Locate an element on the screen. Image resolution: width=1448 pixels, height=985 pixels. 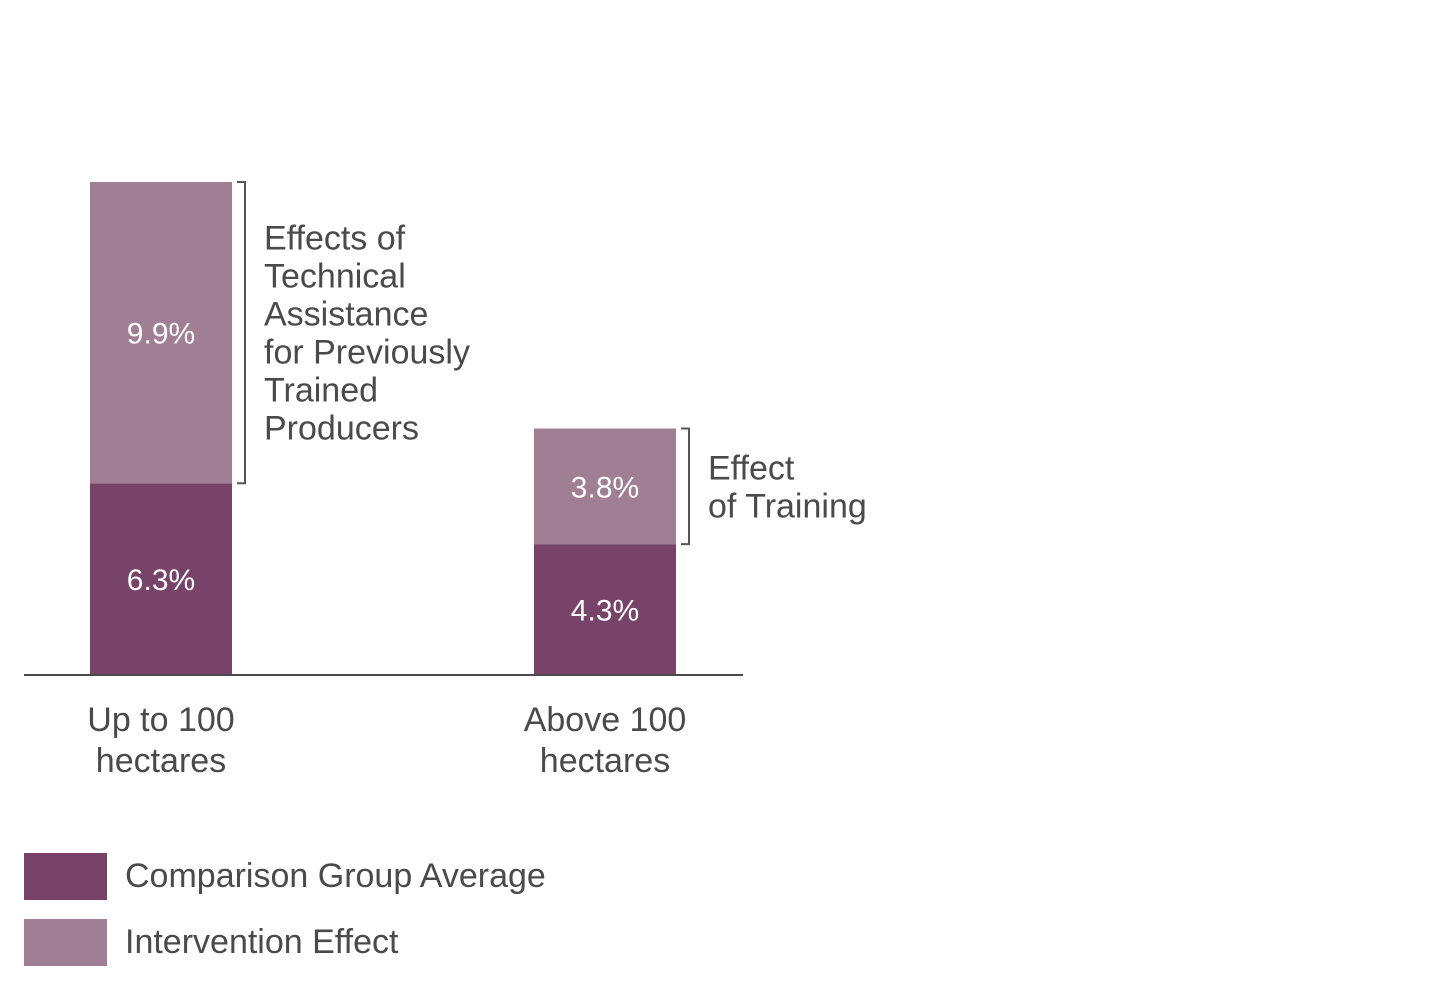
bar-value-label: 3.8% is located at coordinates (605, 487).